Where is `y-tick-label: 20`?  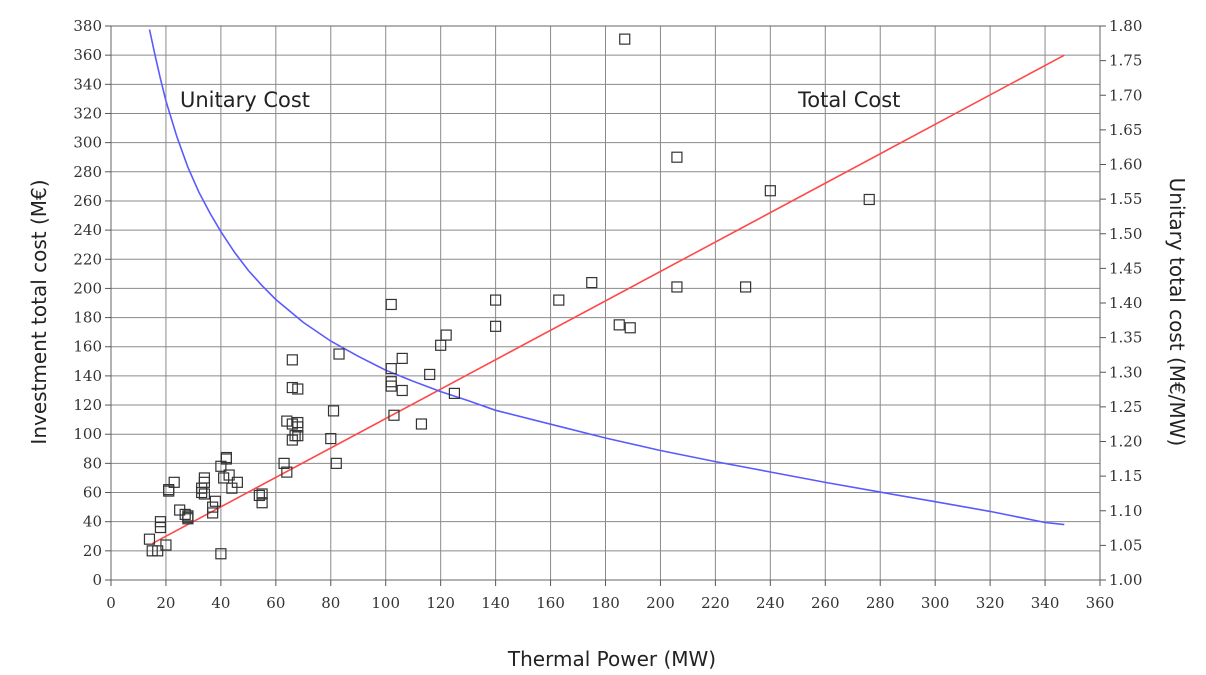 y-tick-label: 20 is located at coordinates (92, 551).